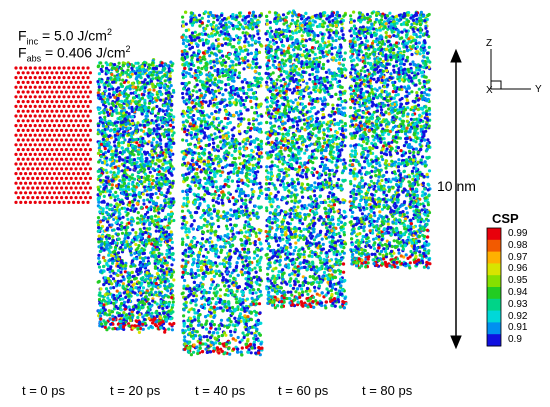  What do you see at coordinates (387, 390) in the screenshot?
I see `time-label-4: t = 80 ps` at bounding box center [387, 390].